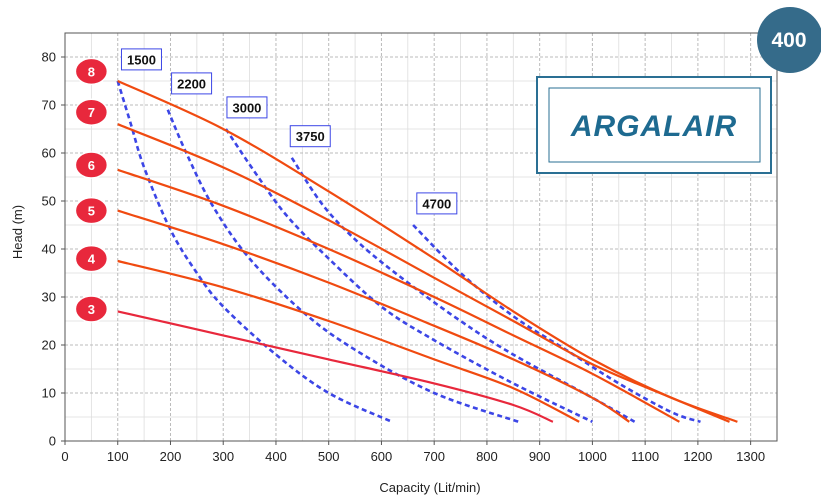 Image resolution: width=821 pixels, height=498 pixels. What do you see at coordinates (49, 57) in the screenshot?
I see `y-tick-label: 80` at bounding box center [49, 57].